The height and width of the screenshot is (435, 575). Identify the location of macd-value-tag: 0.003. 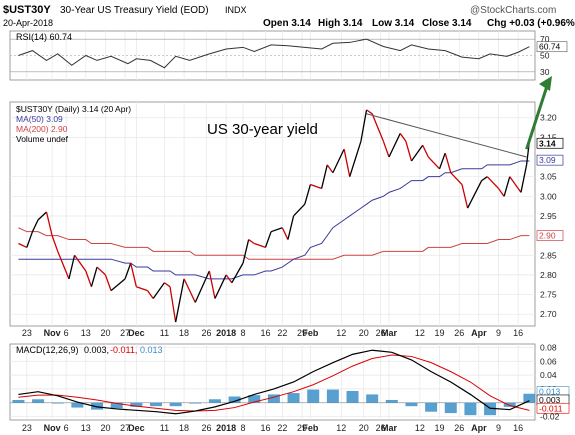
(550, 400).